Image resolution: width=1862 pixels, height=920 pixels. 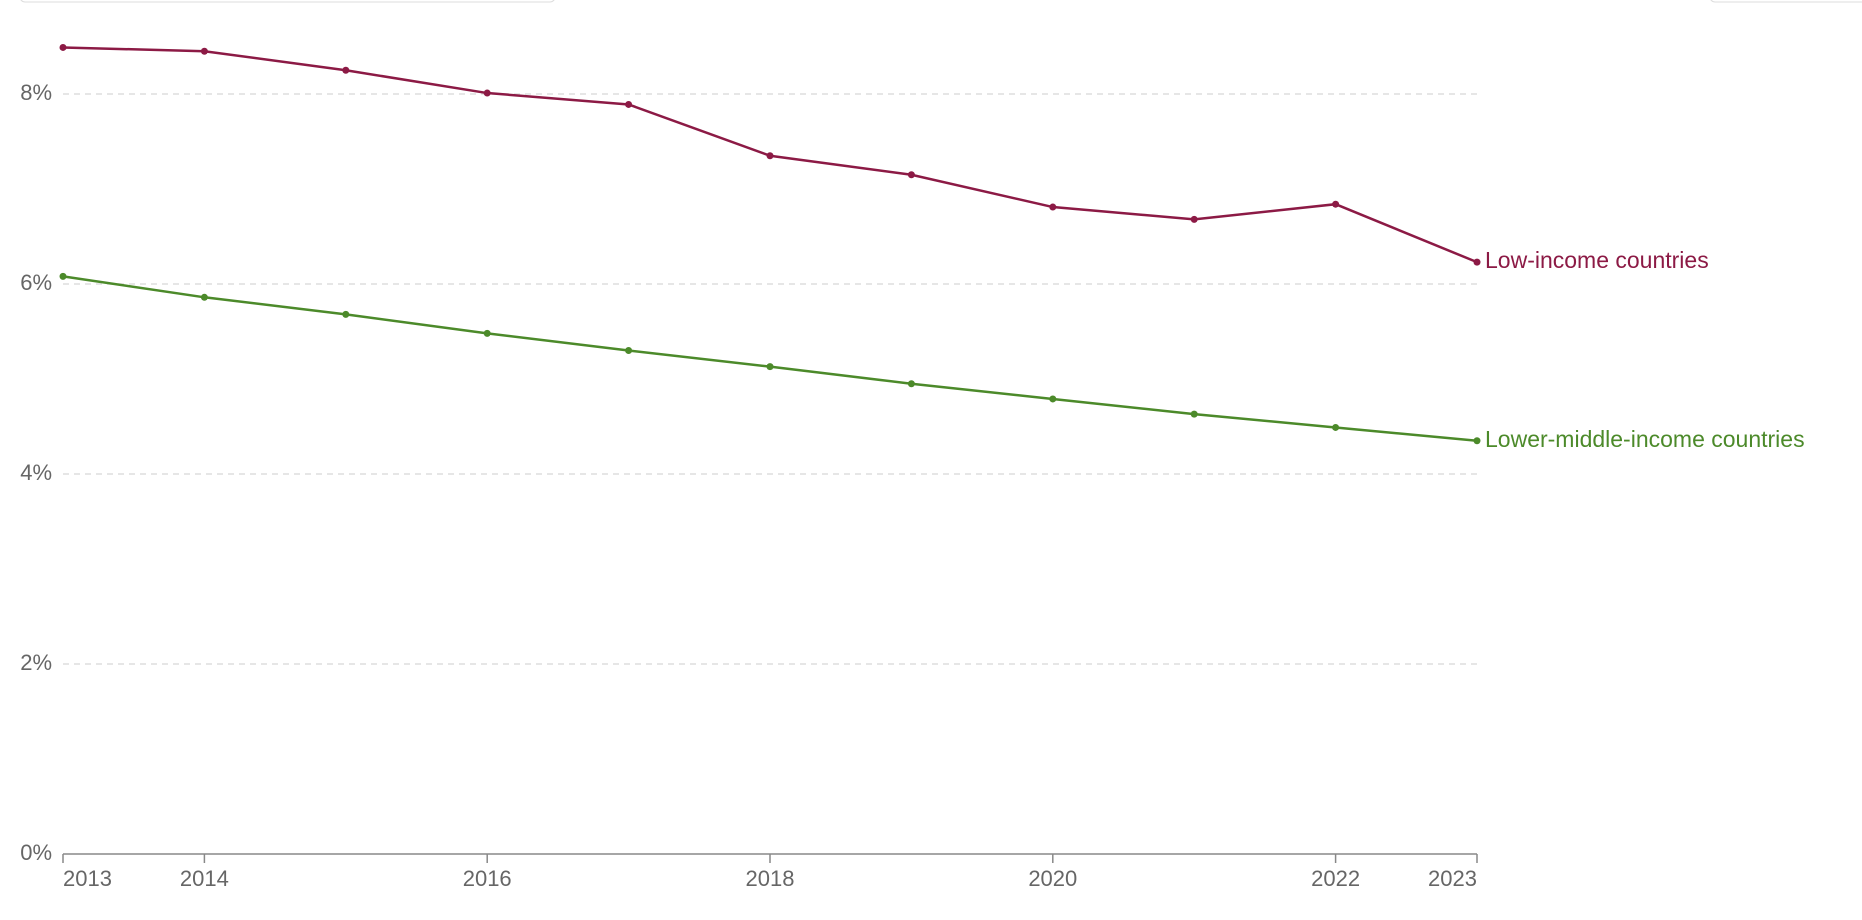 What do you see at coordinates (1452, 878) in the screenshot?
I see `x-tick-label: 2023` at bounding box center [1452, 878].